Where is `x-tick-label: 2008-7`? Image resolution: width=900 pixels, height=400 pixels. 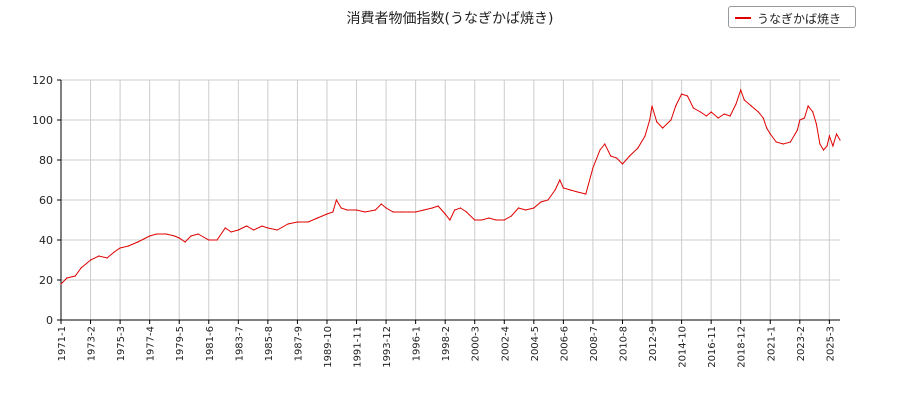
x-tick-label: 2008-7 is located at coordinates (594, 343).